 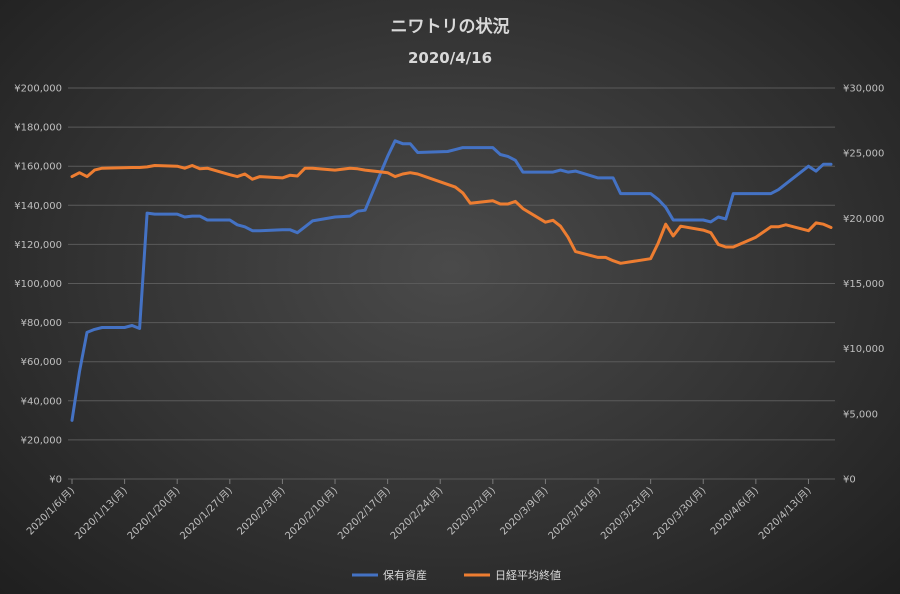 I want to click on x-tick-label: 2020/1/13(月), so click(x=100, y=513).